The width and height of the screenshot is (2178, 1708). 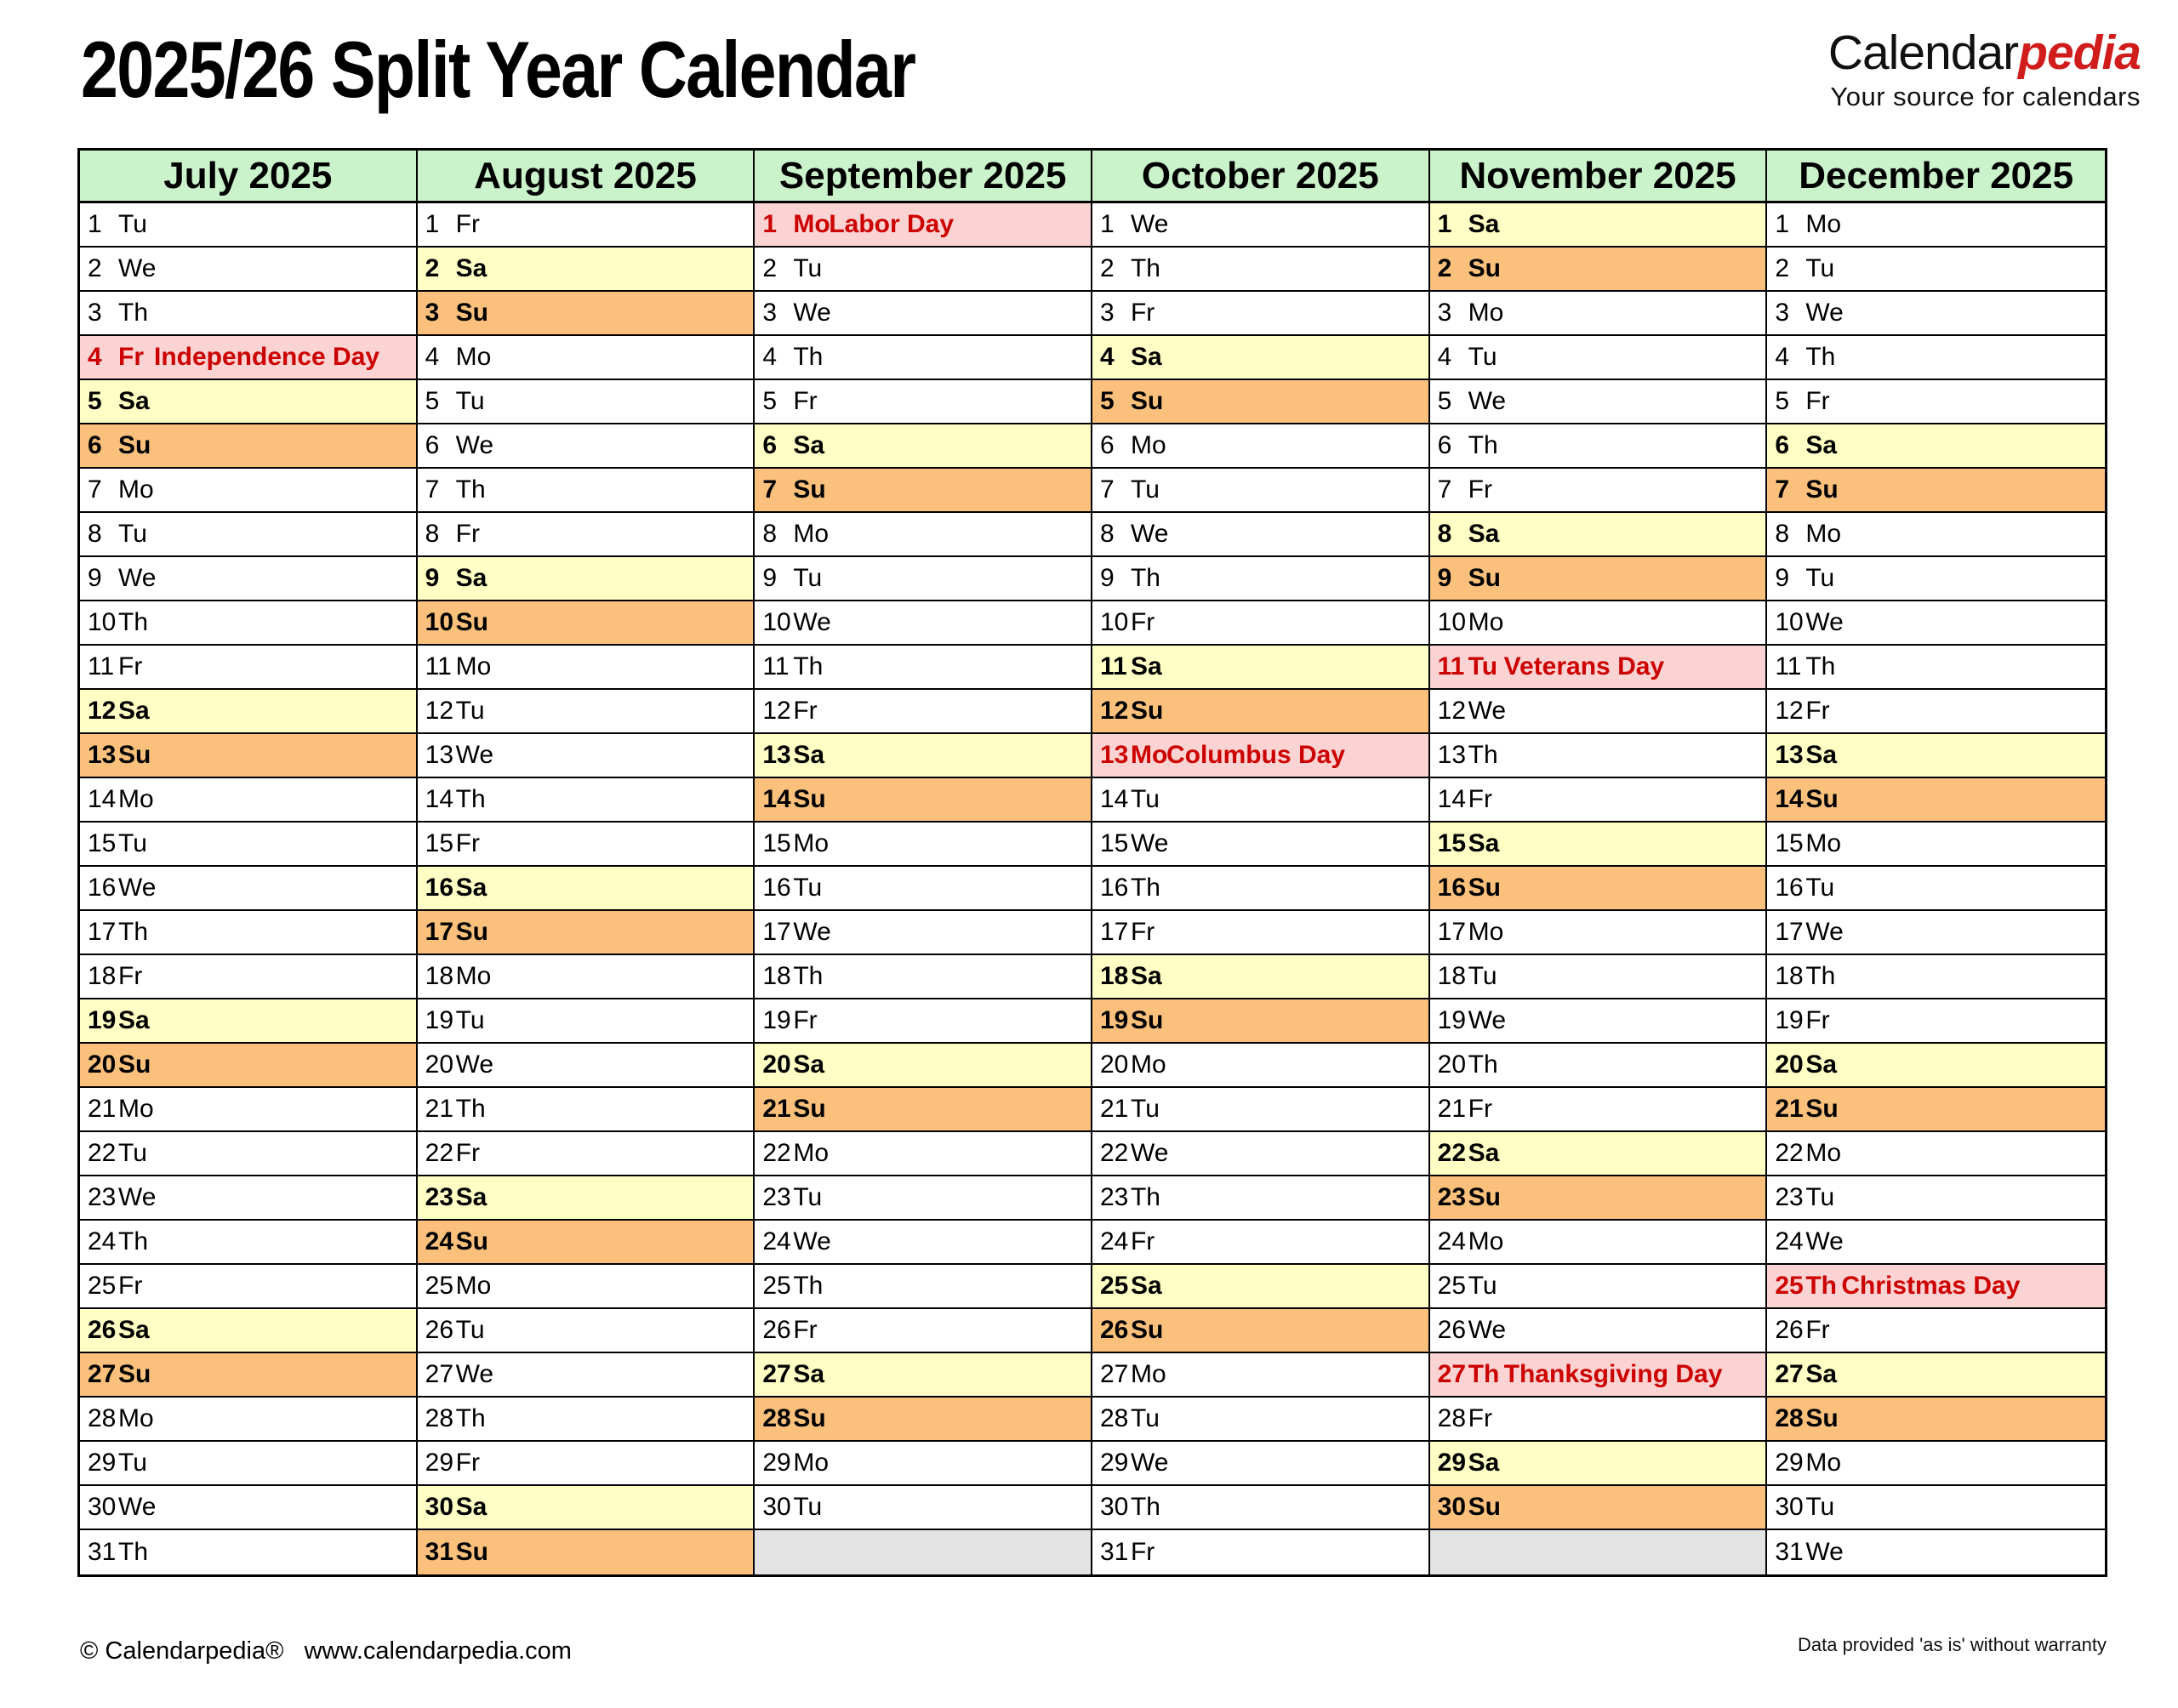 What do you see at coordinates (2079, 53) in the screenshot?
I see `logo-text-red: pedia` at bounding box center [2079, 53].